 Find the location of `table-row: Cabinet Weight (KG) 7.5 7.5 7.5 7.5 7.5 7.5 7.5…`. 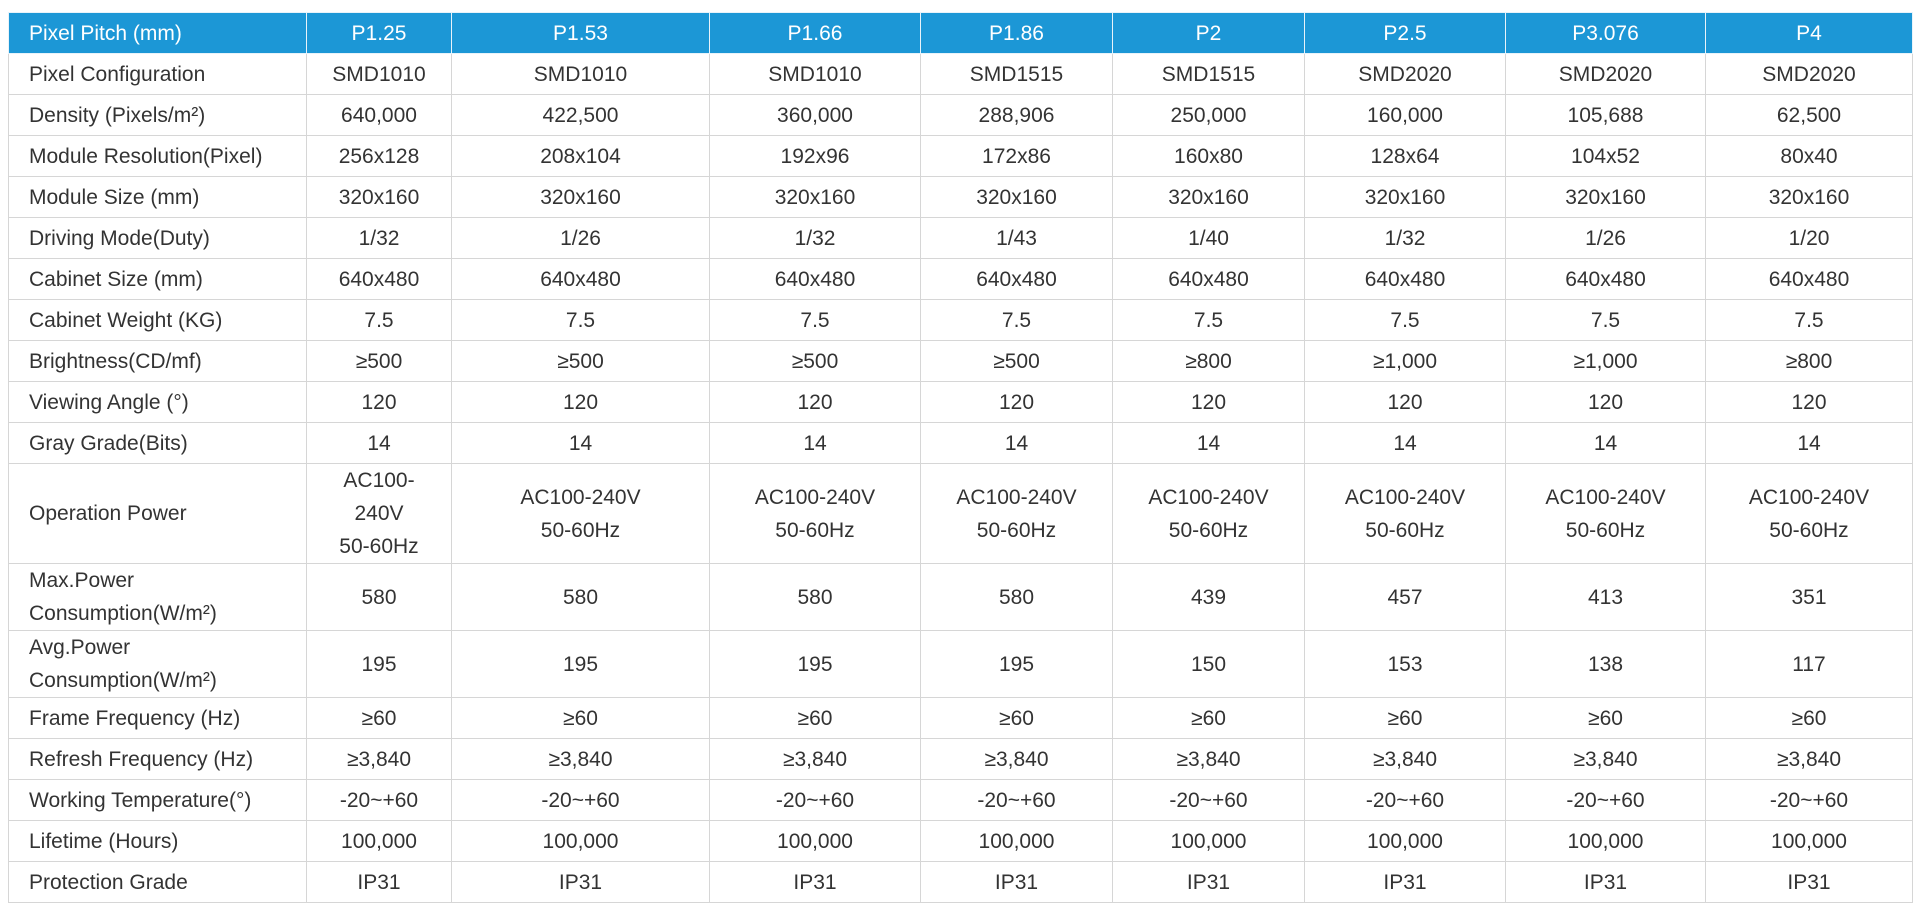

table-row: Cabinet Weight (KG) 7.5 7.5 7.5 7.5 7.5 7.5 7.5… is located at coordinates (960, 320).